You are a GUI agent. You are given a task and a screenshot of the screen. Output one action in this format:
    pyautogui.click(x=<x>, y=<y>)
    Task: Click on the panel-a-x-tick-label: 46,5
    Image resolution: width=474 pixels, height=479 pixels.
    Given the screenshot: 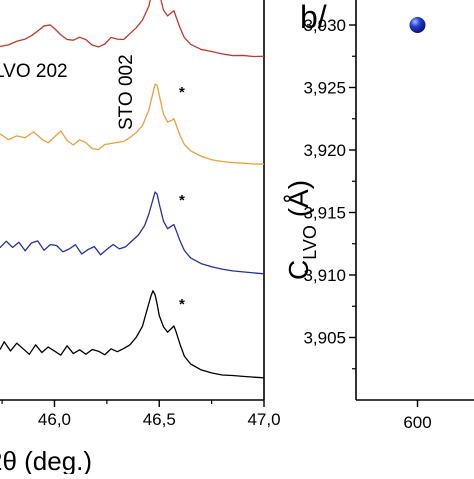 What is the action you would take?
    pyautogui.click(x=159, y=419)
    